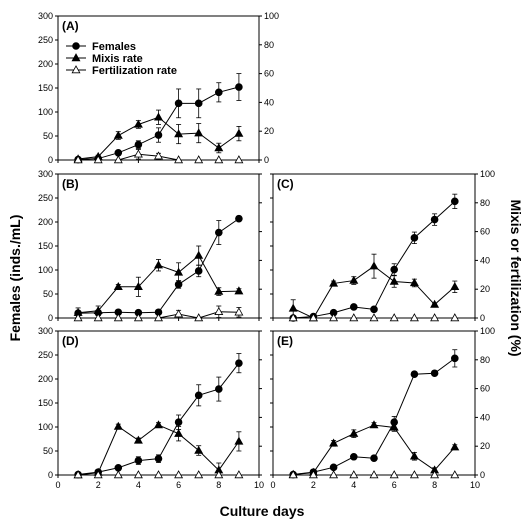 This screenshot has height=526, width=527. I want to click on y-left-tick-label: 0, so click(50, 160).